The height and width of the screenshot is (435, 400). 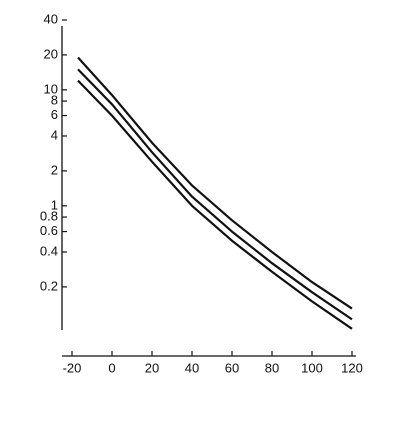 What do you see at coordinates (272, 367) in the screenshot?
I see `x-tick-label: 80` at bounding box center [272, 367].